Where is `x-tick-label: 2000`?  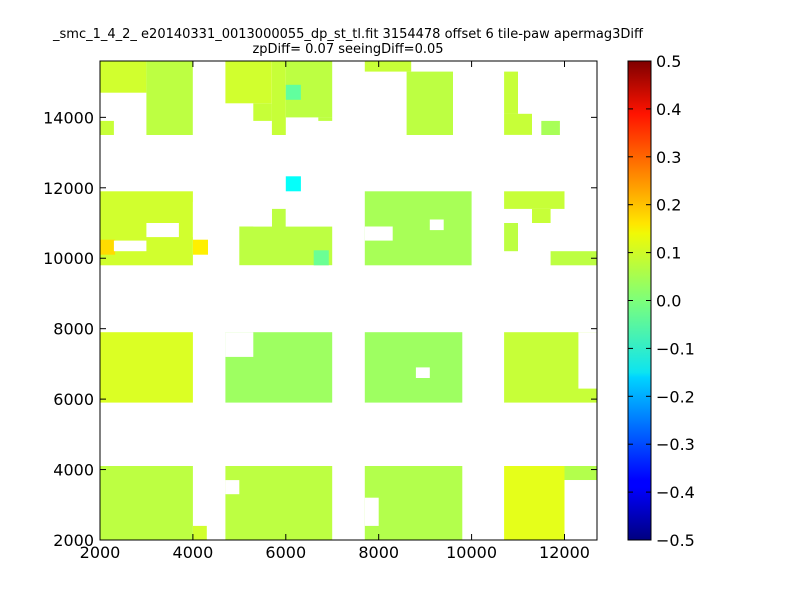 x-tick-label: 2000 is located at coordinates (100, 552).